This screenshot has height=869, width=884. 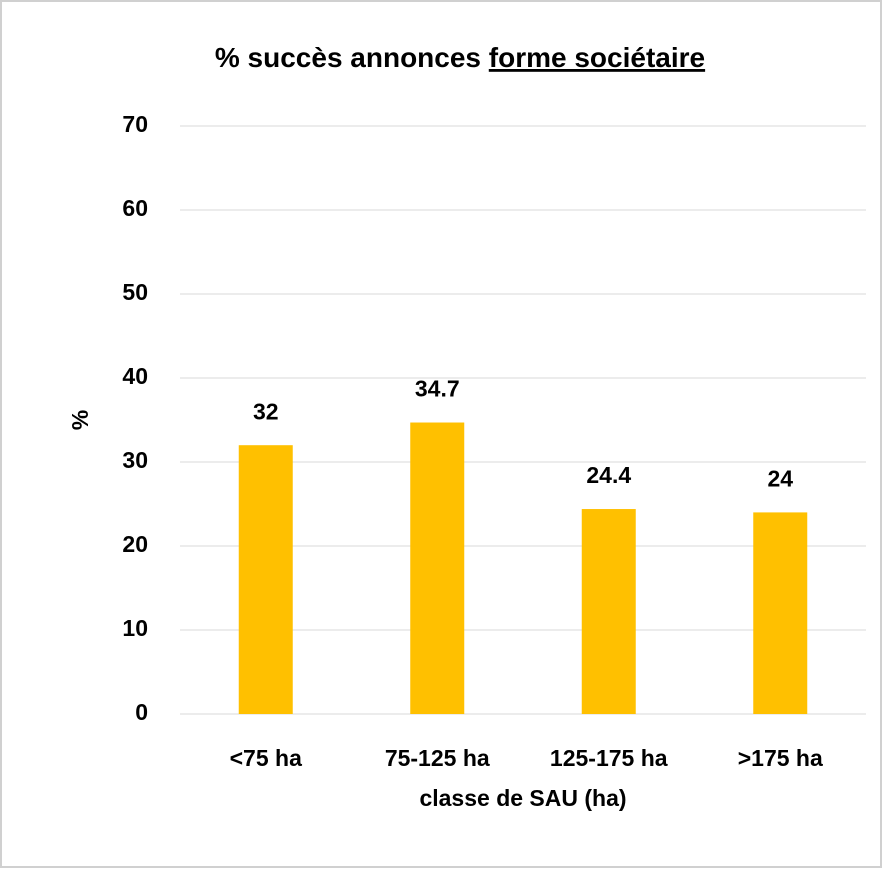 What do you see at coordinates (135, 292) in the screenshot?
I see `y-tick-label: 50` at bounding box center [135, 292].